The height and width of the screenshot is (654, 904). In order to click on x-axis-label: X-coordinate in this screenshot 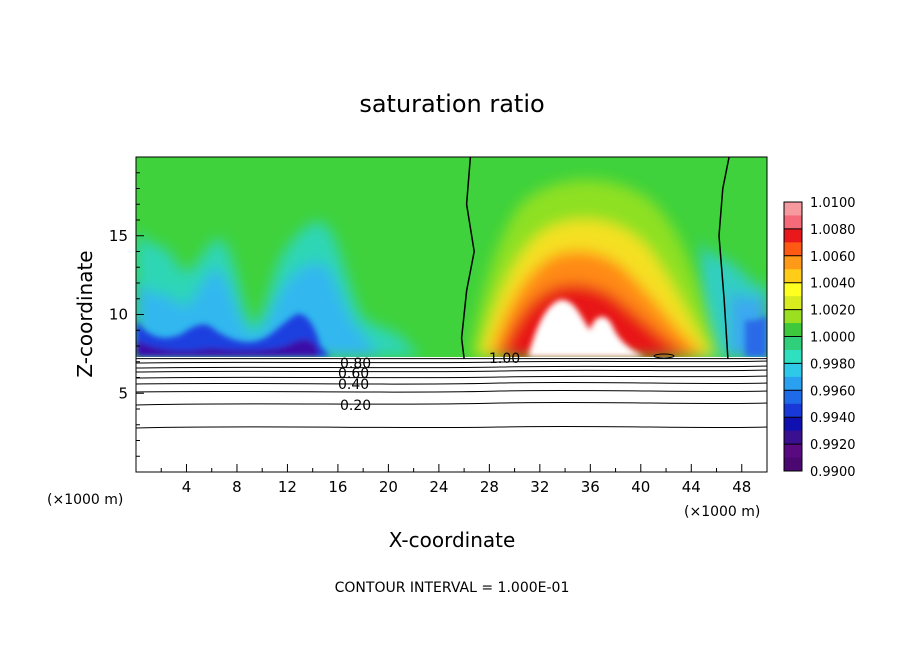, I will do `click(452, 540)`.